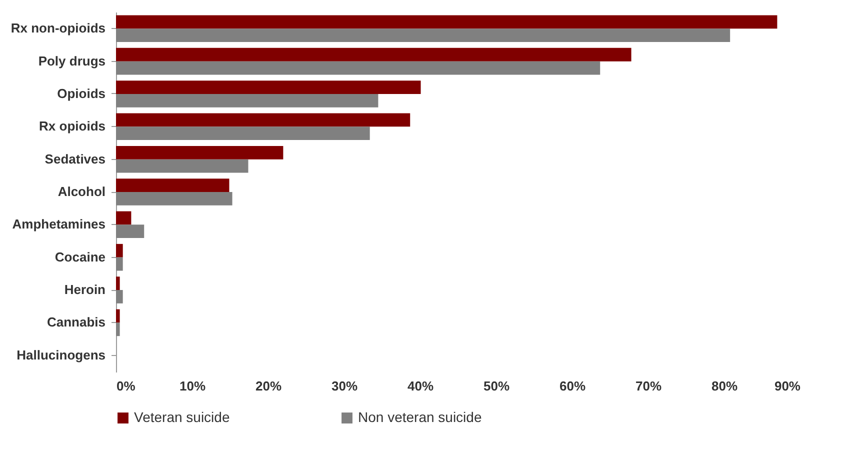 The height and width of the screenshot is (454, 853). I want to click on x-tick-label: 30%, so click(344, 386).